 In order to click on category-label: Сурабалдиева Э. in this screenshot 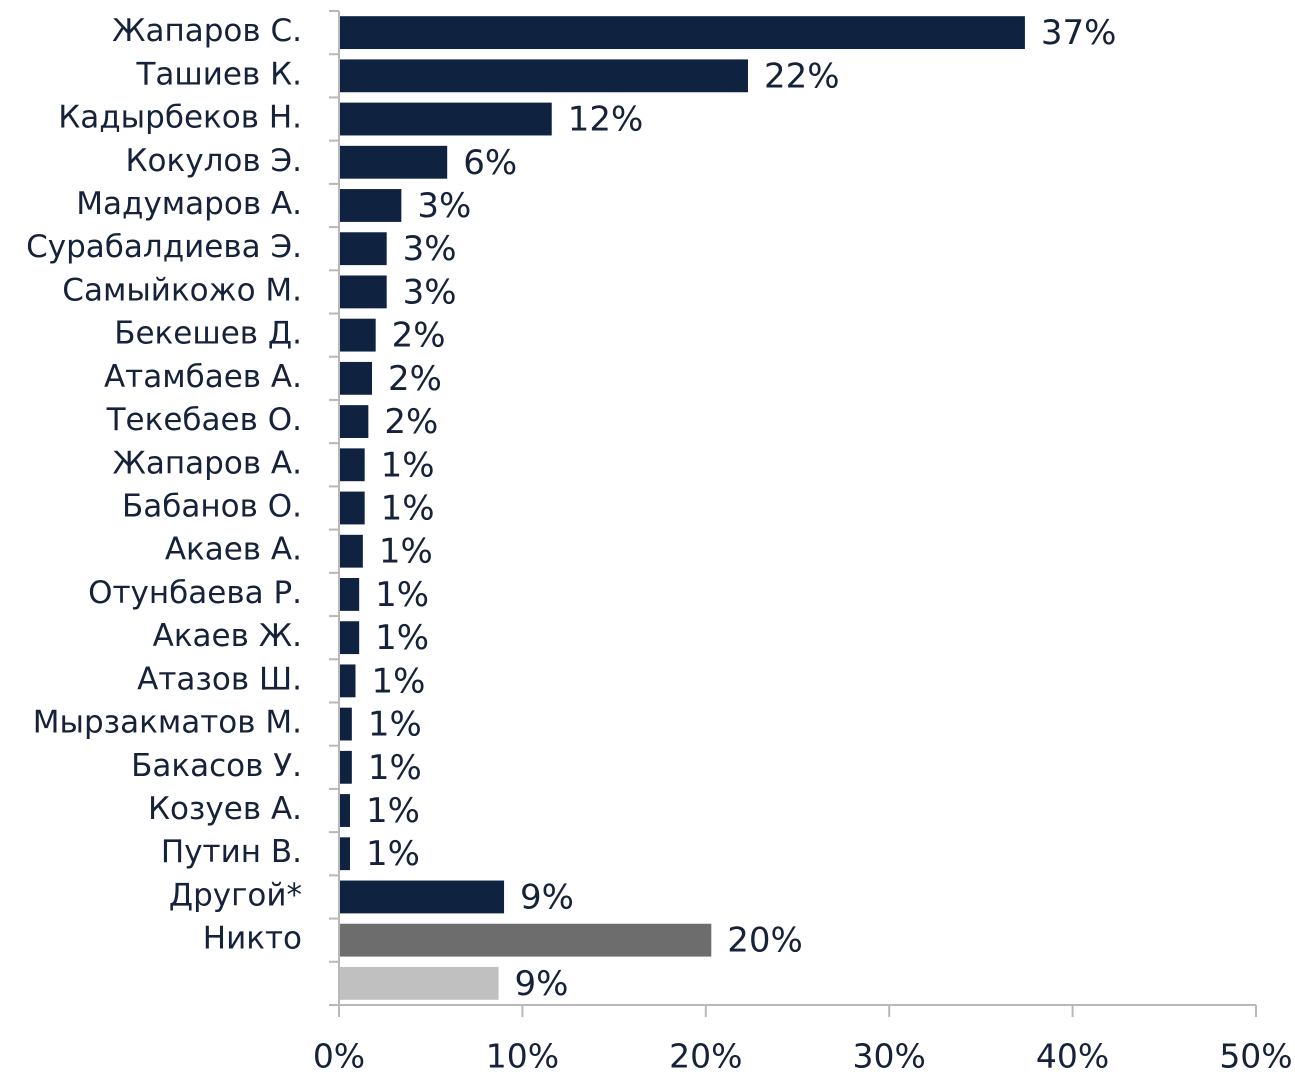, I will do `click(164, 247)`.